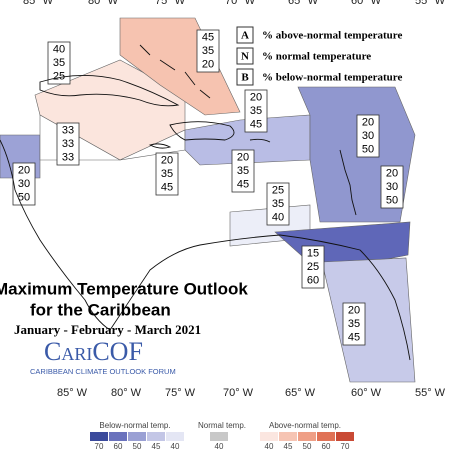 The height and width of the screenshot is (450, 450). What do you see at coordinates (103, 371) in the screenshot?
I see `logo-caption: CARIBBEAN CLIMATE OUTLOOK FORUM` at bounding box center [103, 371].